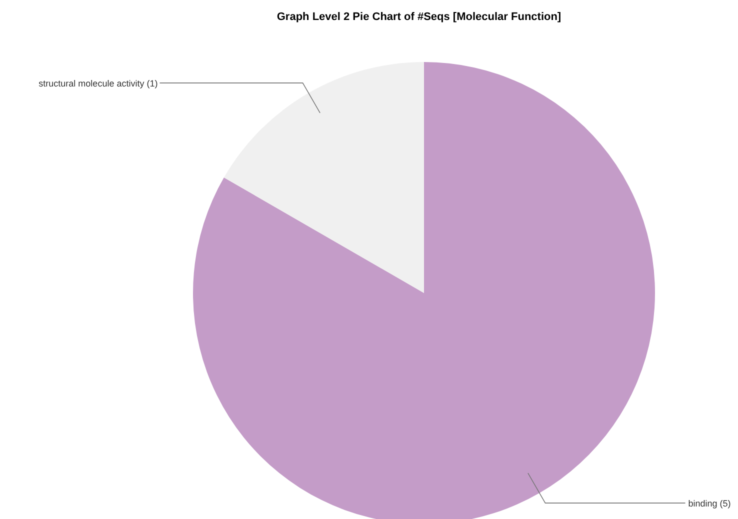  I want to click on slice-label: binding (5), so click(709, 503).